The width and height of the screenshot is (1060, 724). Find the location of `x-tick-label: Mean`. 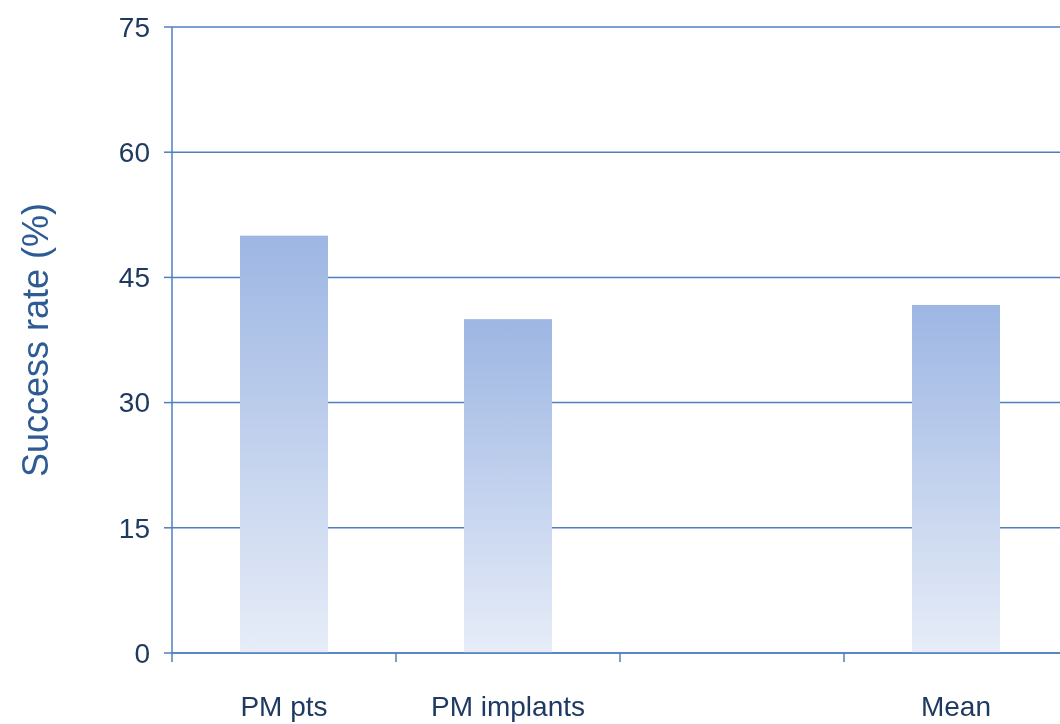

x-tick-label: Mean is located at coordinates (956, 706).